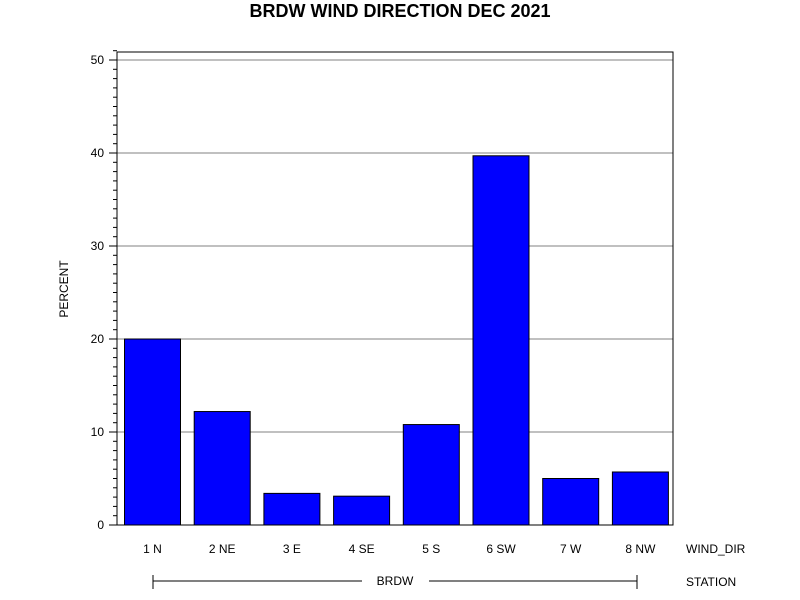  Describe the element at coordinates (152, 549) in the screenshot. I see `x-tick-label: 1 N` at that location.